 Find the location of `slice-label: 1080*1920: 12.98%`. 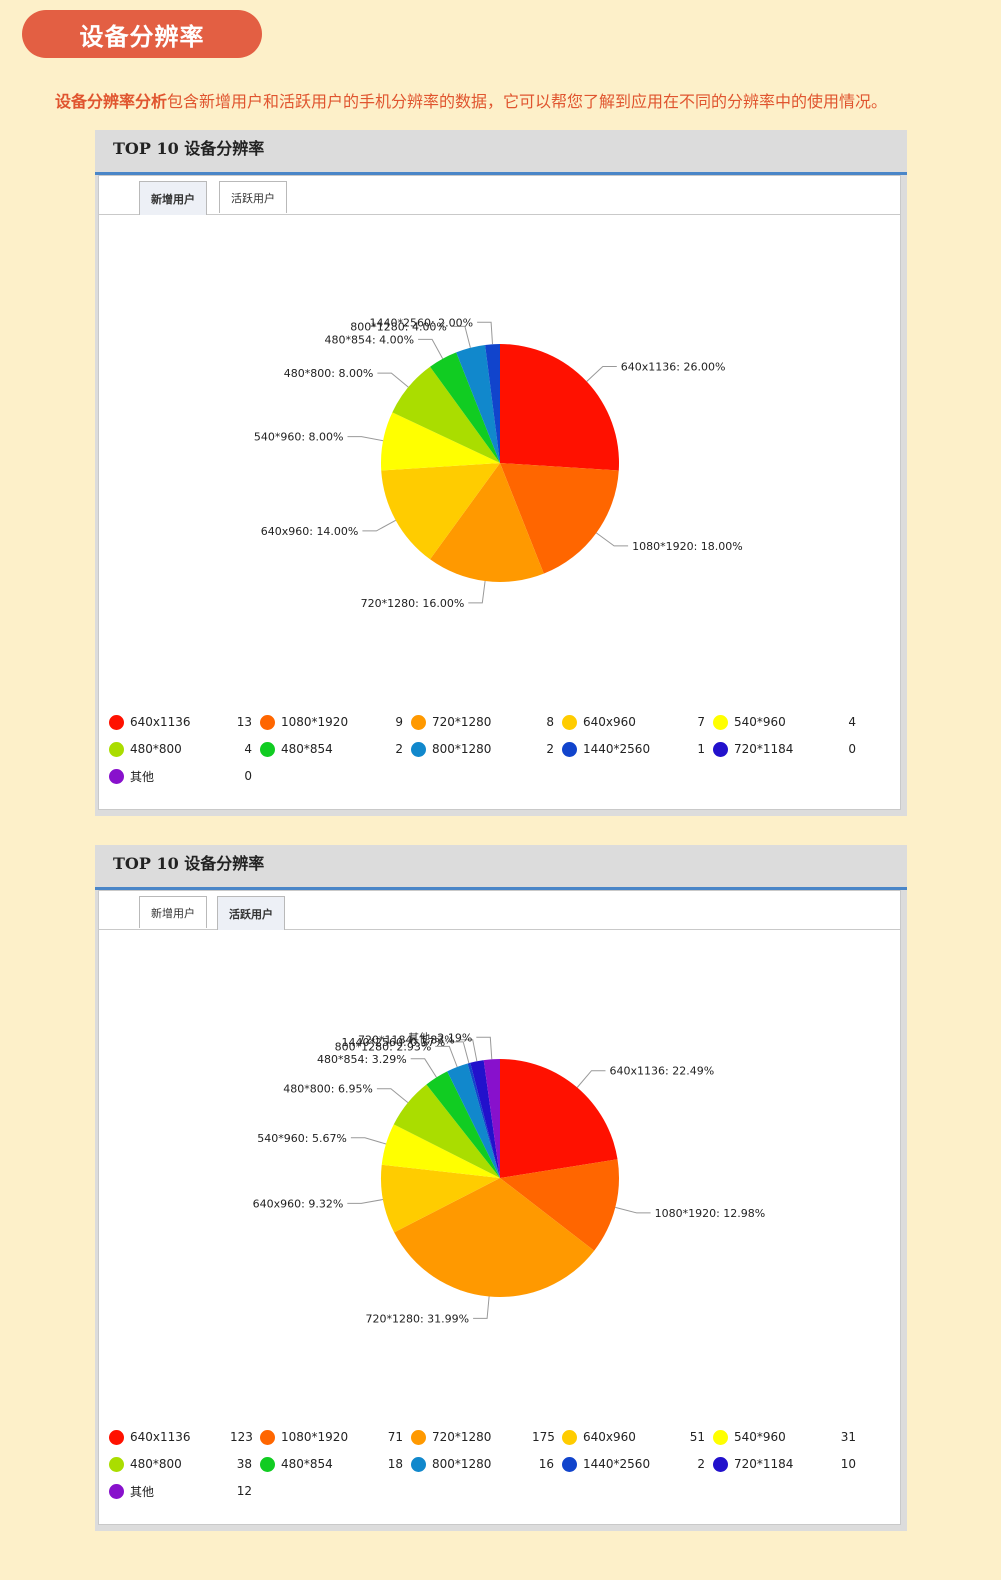

slice-label: 1080*1920: 12.98% is located at coordinates (710, 1213).